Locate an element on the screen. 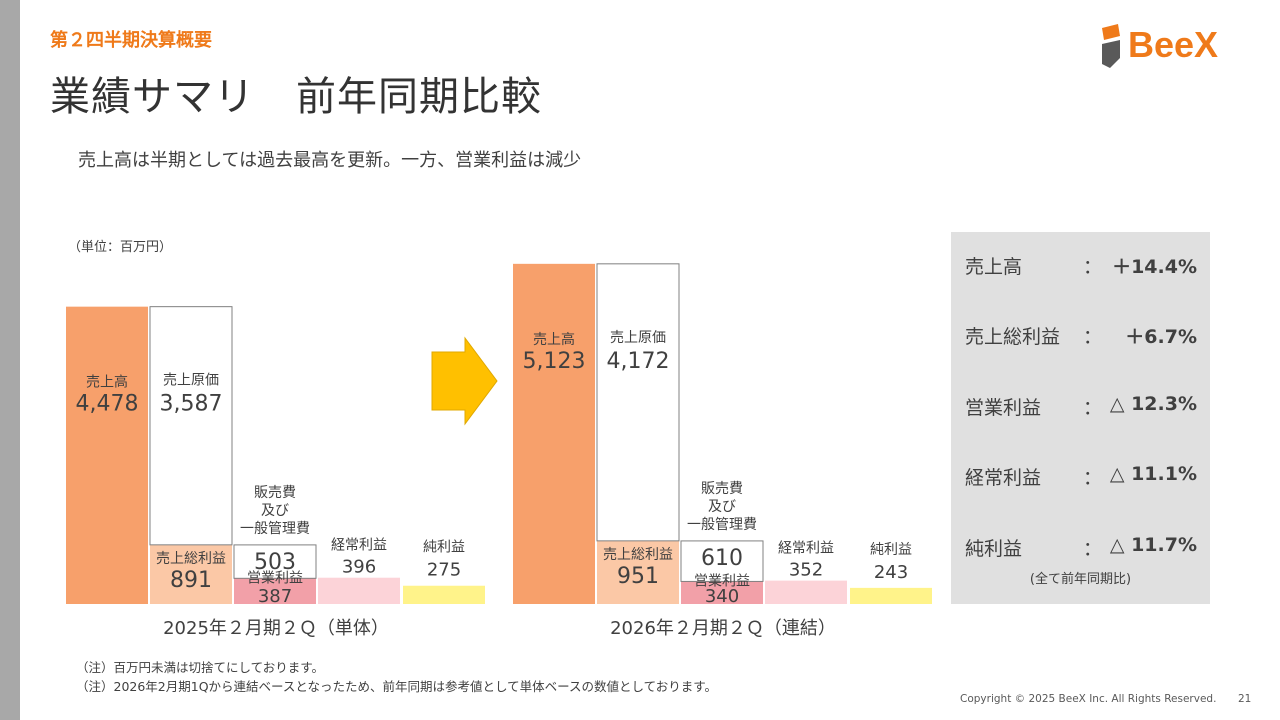  page-subtitle: 売上高は半期としては過去最高を更新。一方、営業利益は減少 is located at coordinates (330, 160).